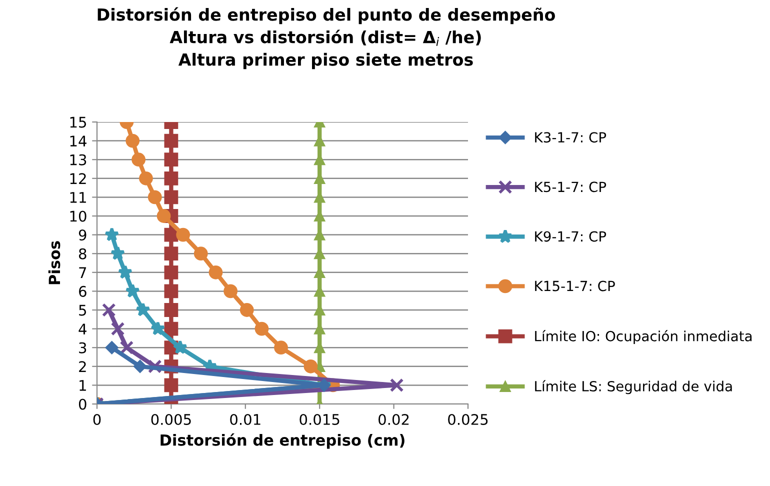 The image size is (770, 486). Describe the element at coordinates (82, 272) in the screenshot. I see `y-tick-label: 7` at that location.